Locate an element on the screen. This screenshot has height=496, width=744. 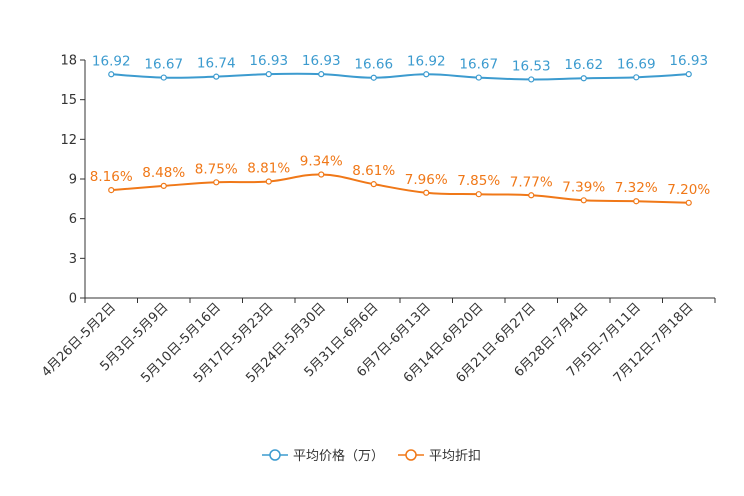
data-label: 8.16% is located at coordinates (111, 177).